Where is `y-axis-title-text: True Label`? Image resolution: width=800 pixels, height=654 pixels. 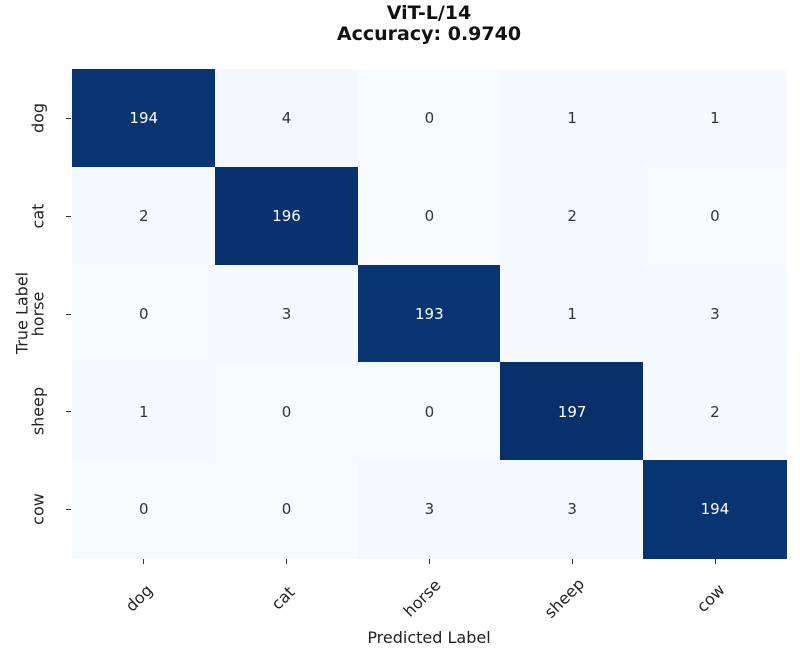 y-axis-title-text: True Label is located at coordinates (22, 313).